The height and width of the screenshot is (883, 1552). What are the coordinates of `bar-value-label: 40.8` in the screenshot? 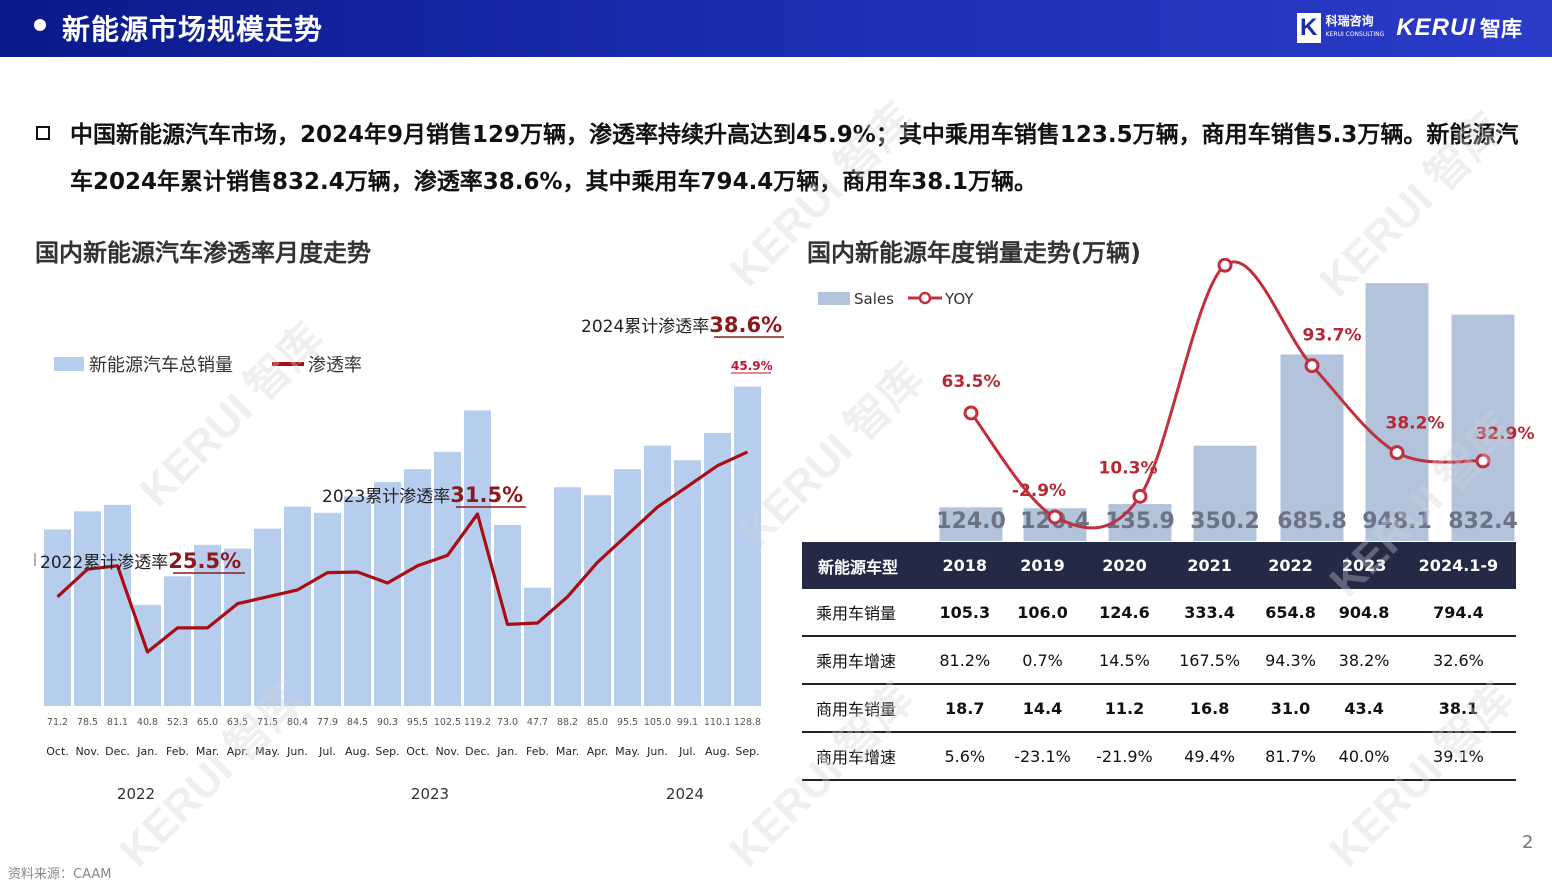 It's located at (147, 722).